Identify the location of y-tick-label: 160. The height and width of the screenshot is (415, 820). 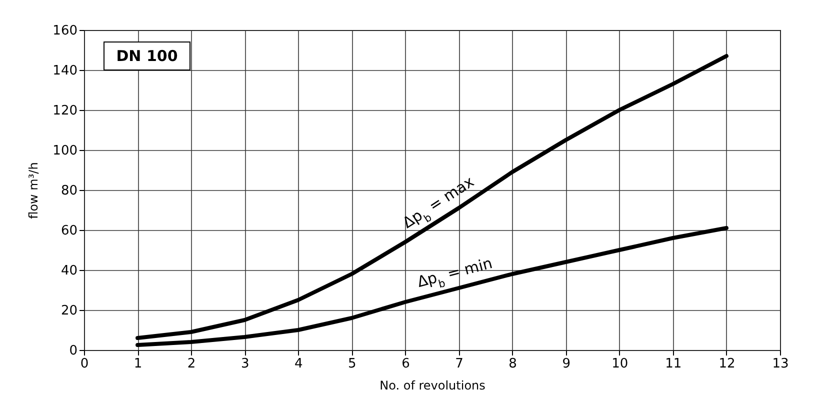
(65, 31).